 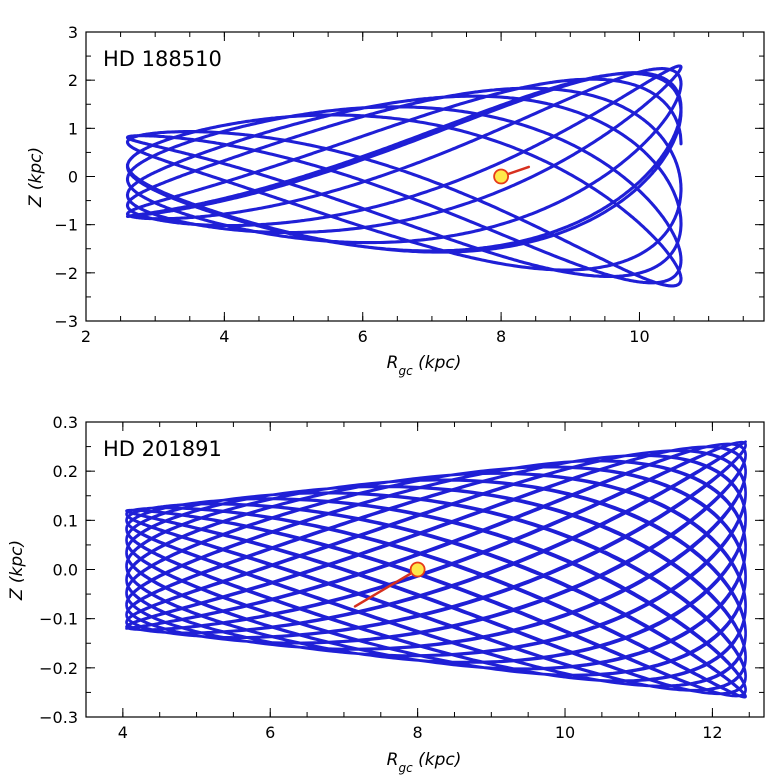 I want to click on y-tick-label: 0, so click(x=73, y=177).